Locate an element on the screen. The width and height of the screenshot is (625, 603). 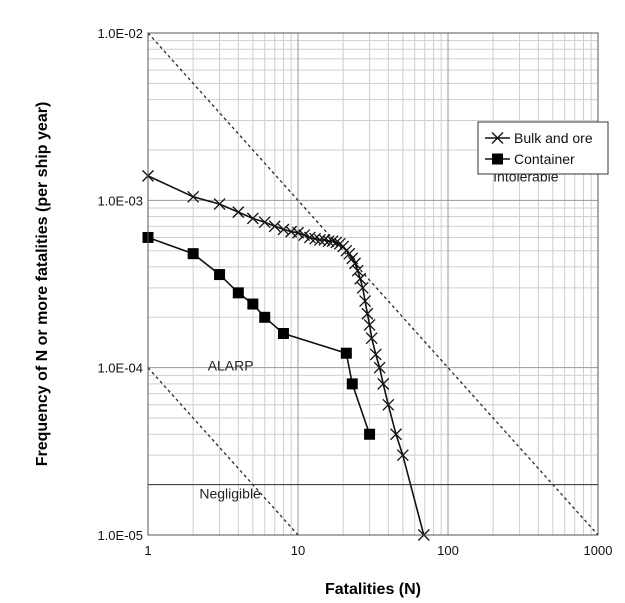
region-label-alarp: ALARP is located at coordinates (231, 366).